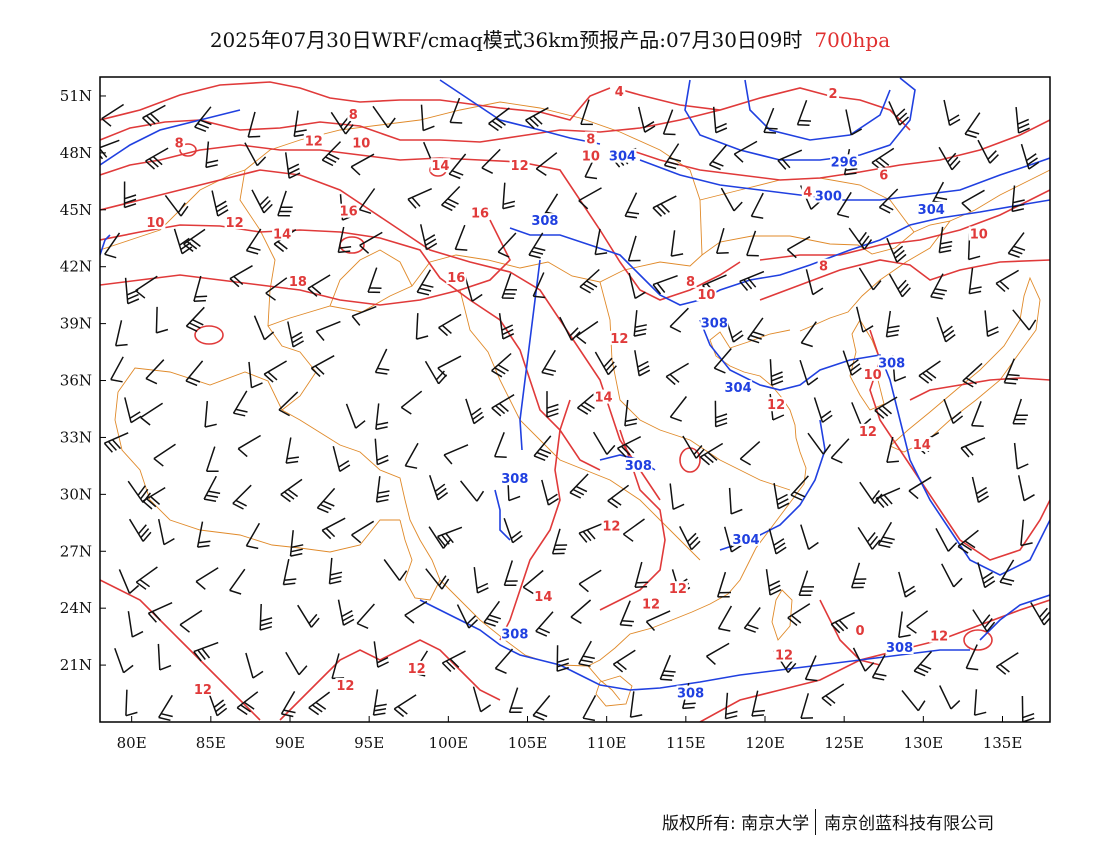 The width and height of the screenshot is (1100, 850). Describe the element at coordinates (999, 195) in the screenshot. I see `sea-coast-ne` at that location.